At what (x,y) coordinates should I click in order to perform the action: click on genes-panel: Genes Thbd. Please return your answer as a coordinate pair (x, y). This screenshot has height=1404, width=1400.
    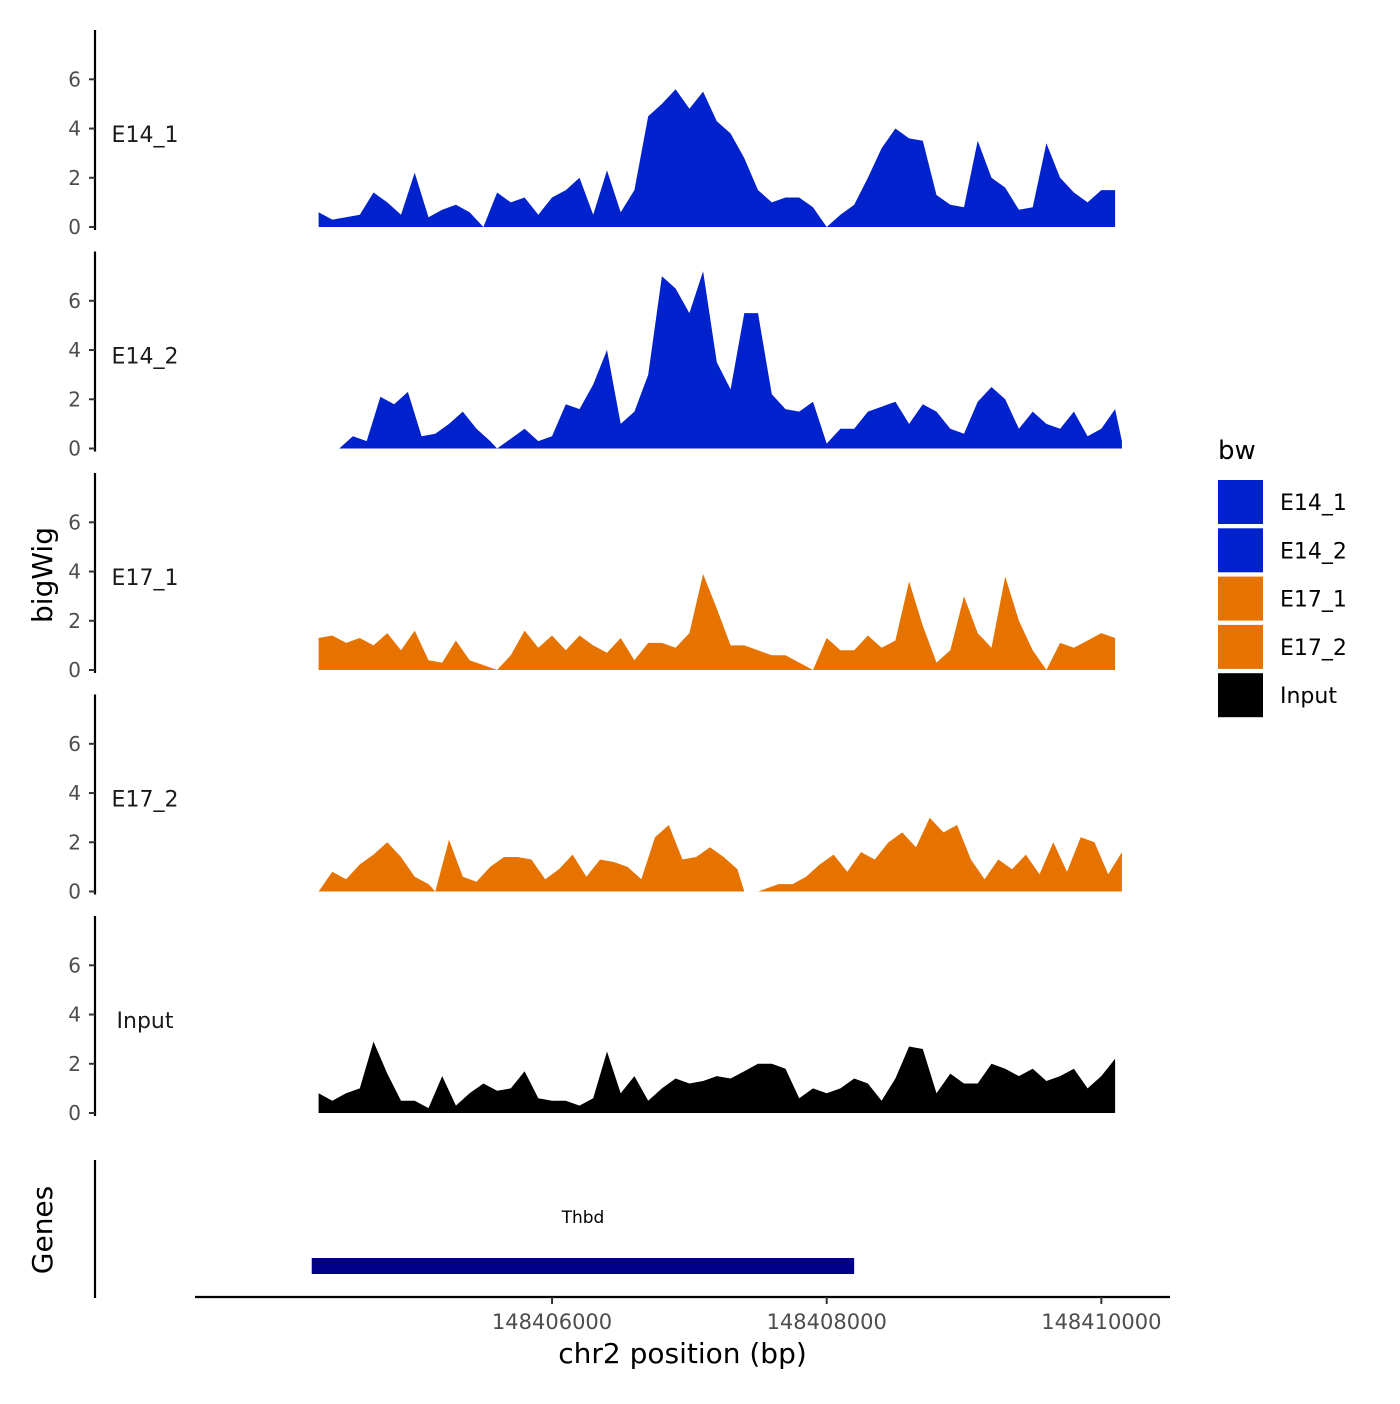
    Looking at the image, I should click on (440, 1229).